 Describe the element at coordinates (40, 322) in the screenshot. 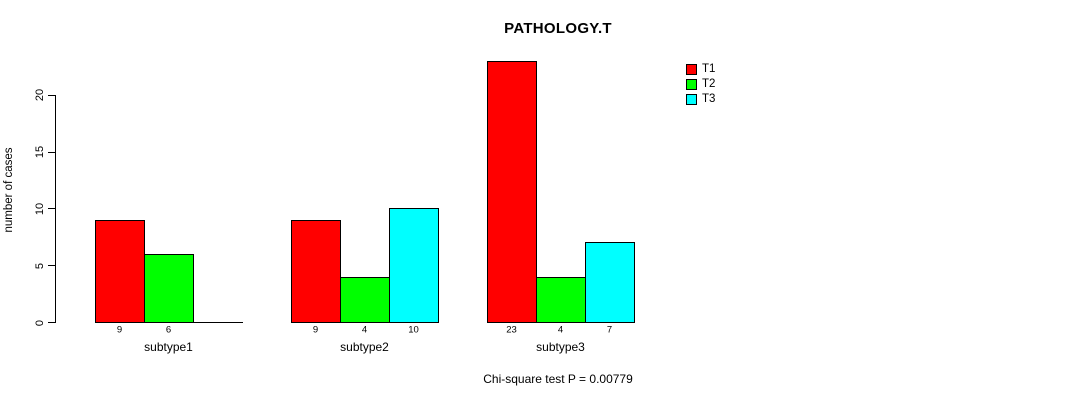

I see `y-tick-label: 0` at that location.